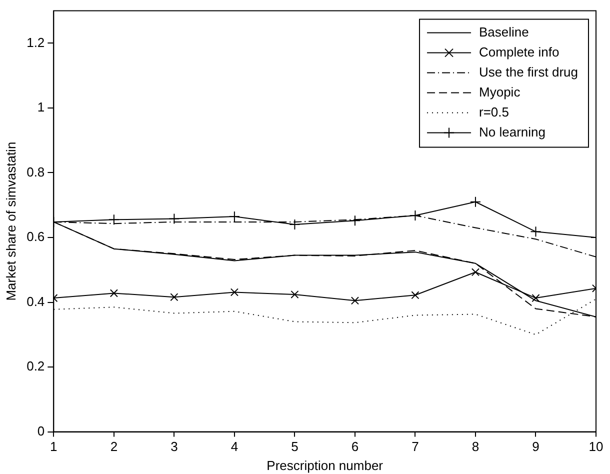 The image size is (610, 474). What do you see at coordinates (415, 446) in the screenshot?
I see `x-tick-label: 7` at bounding box center [415, 446].